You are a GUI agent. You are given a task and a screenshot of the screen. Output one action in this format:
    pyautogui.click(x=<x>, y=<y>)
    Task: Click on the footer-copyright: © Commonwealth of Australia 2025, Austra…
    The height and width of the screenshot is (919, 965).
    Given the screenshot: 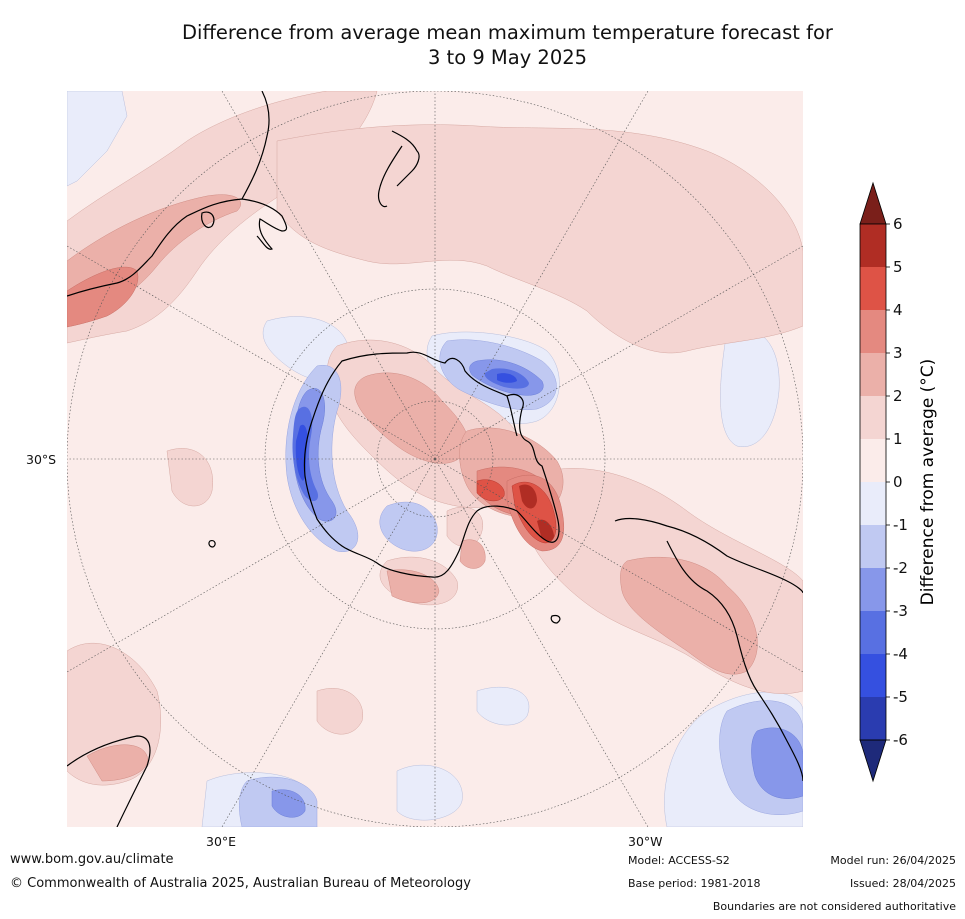 What is the action you would take?
    pyautogui.click(x=240, y=883)
    